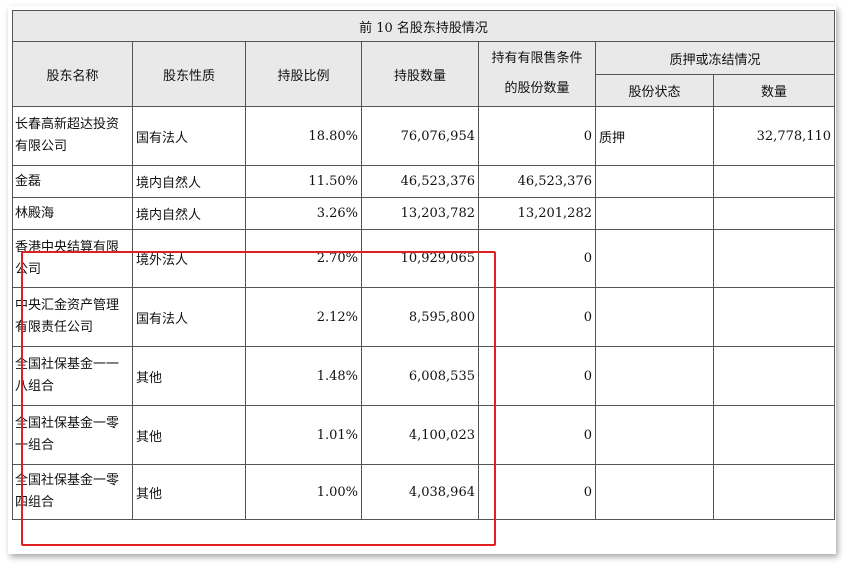 The height and width of the screenshot is (563, 851). I want to click on header-nature: 股东性质, so click(189, 74).